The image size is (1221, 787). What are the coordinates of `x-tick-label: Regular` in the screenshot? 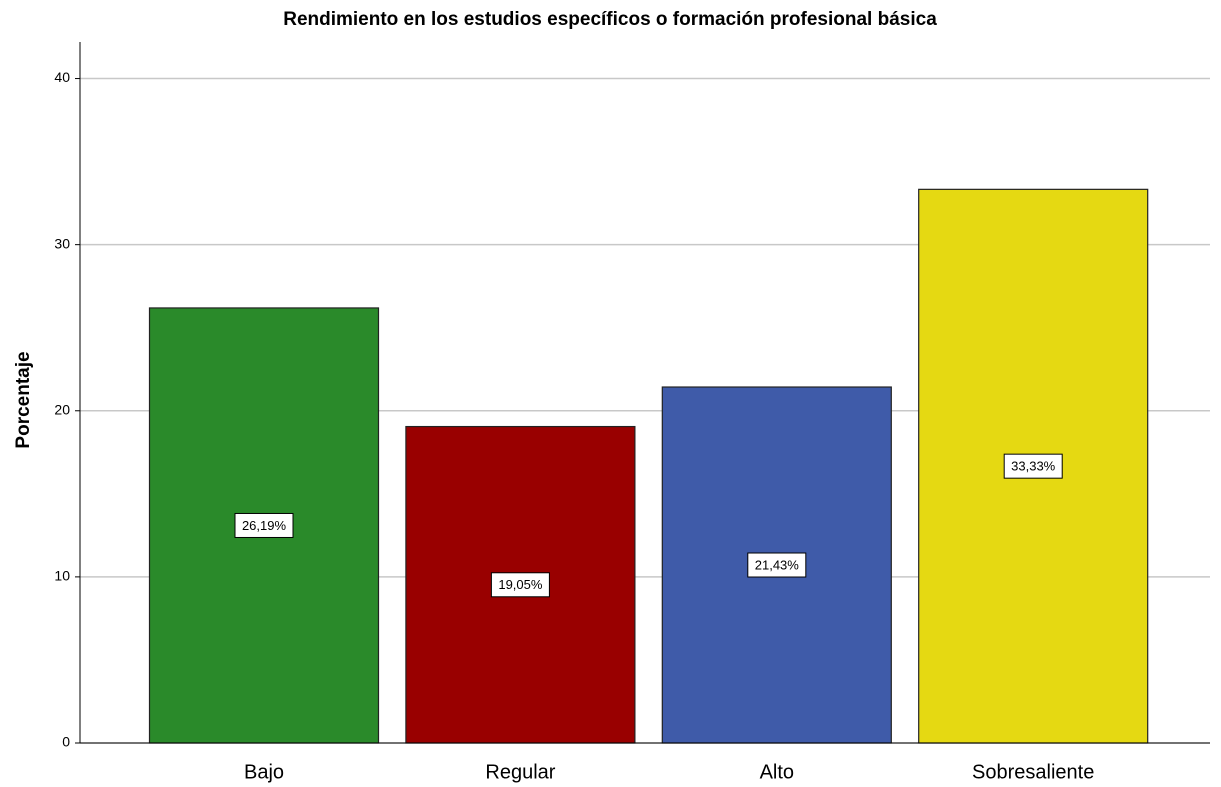 It's located at (520, 772).